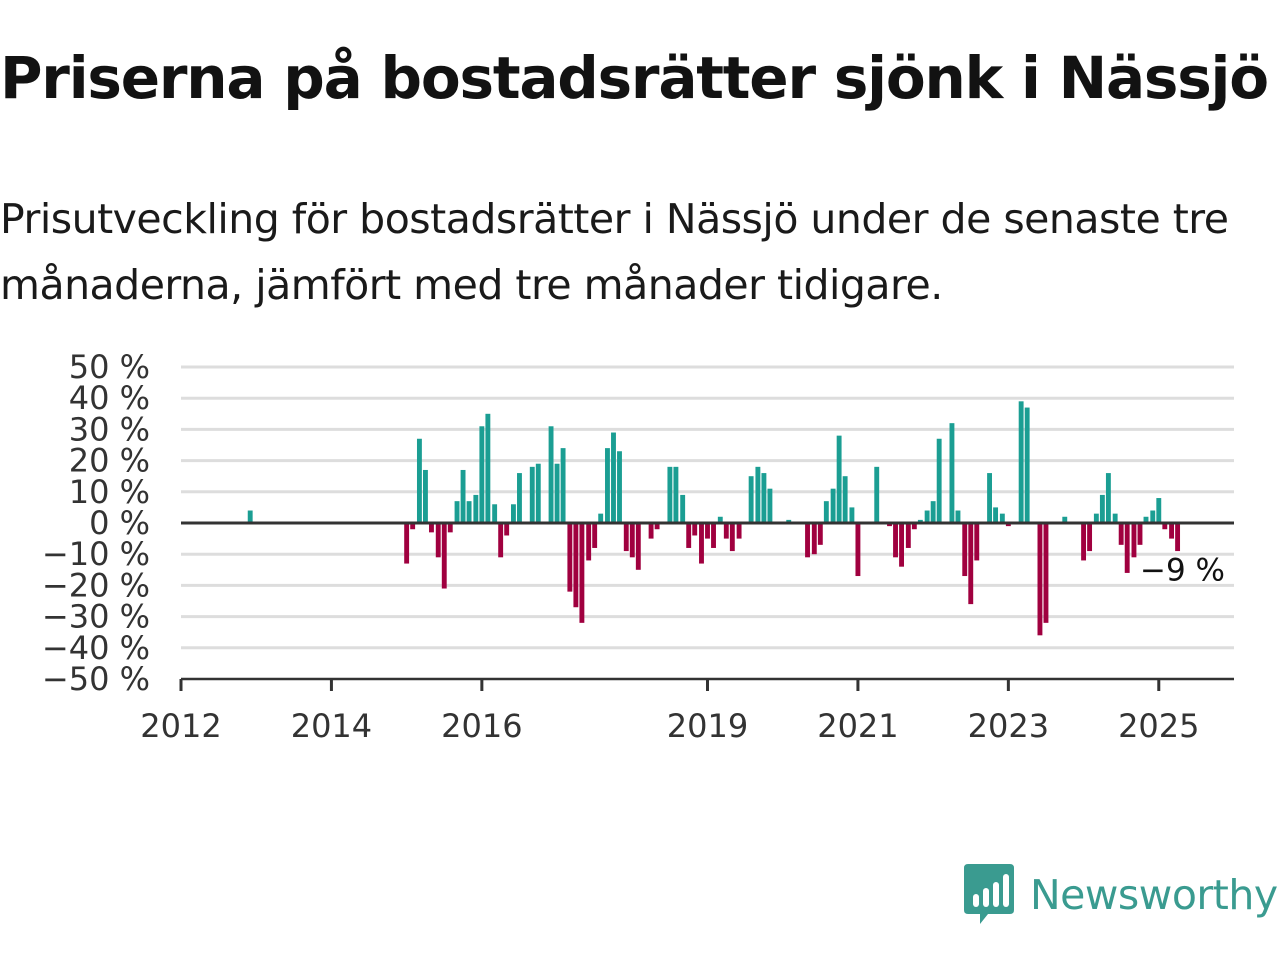  What do you see at coordinates (119, 523) in the screenshot?
I see `y-tick-label: 0 %` at bounding box center [119, 523].